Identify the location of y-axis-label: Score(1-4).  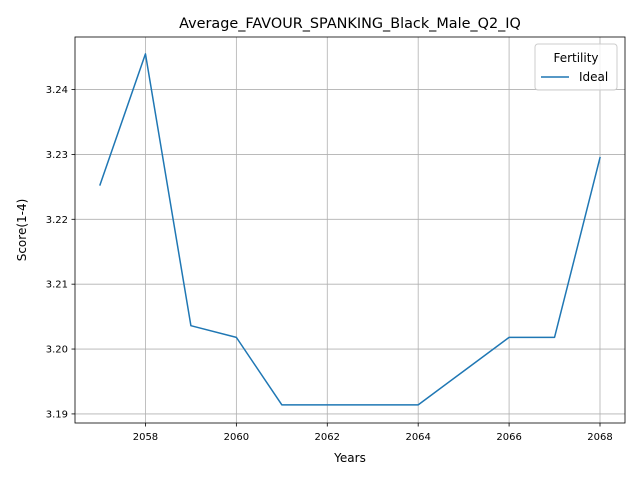
(22, 230).